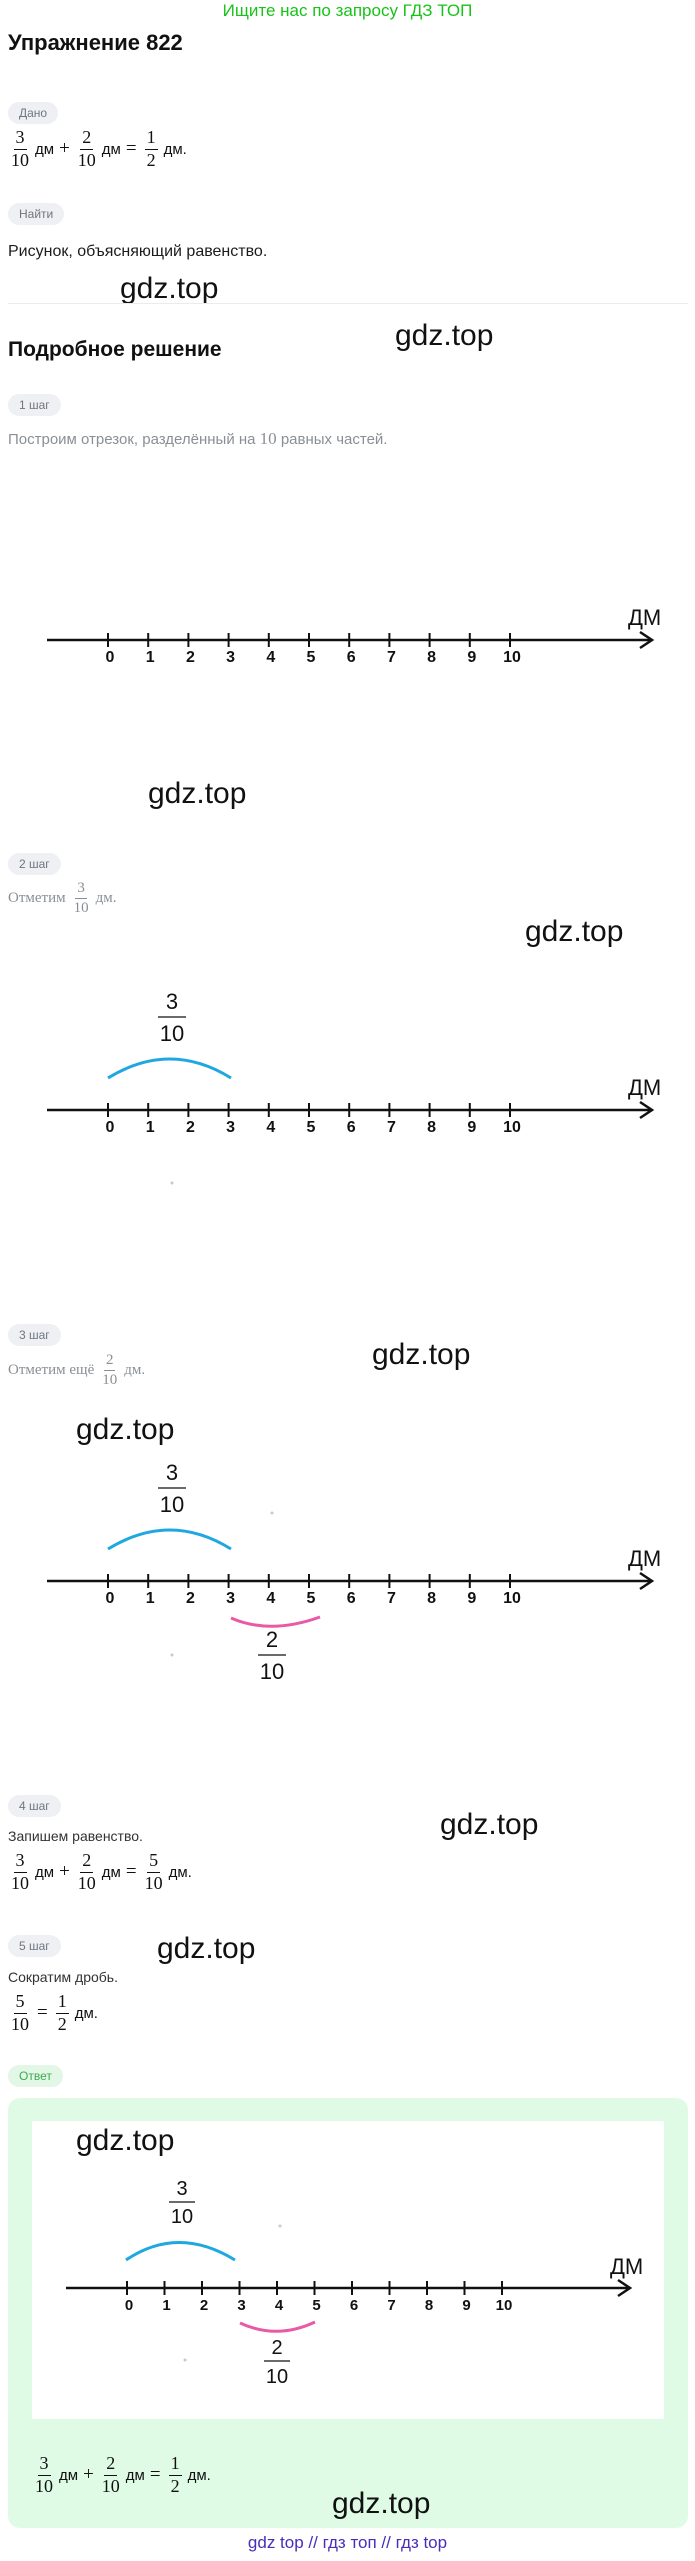  What do you see at coordinates (172, 1033) in the screenshot?
I see `arc-label-den: 10` at bounding box center [172, 1033].